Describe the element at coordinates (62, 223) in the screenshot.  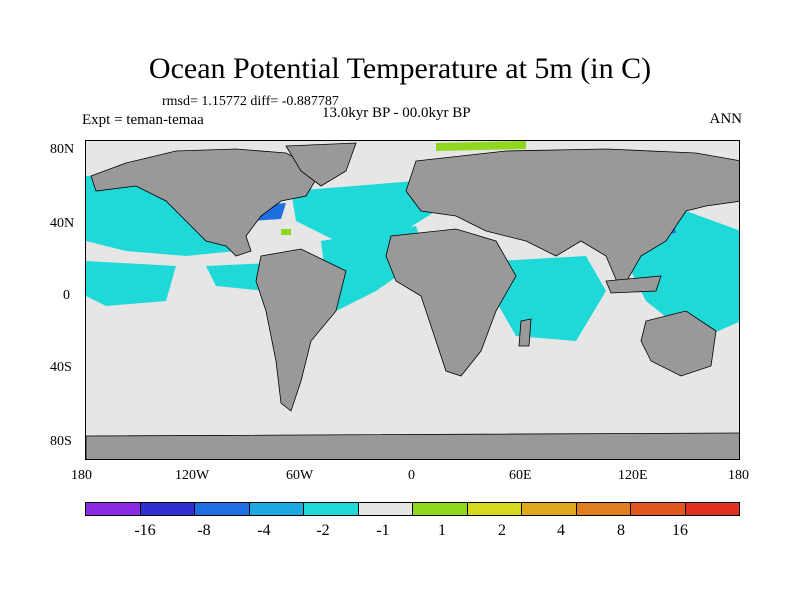
I see `lat-label-40n: 40N` at that location.